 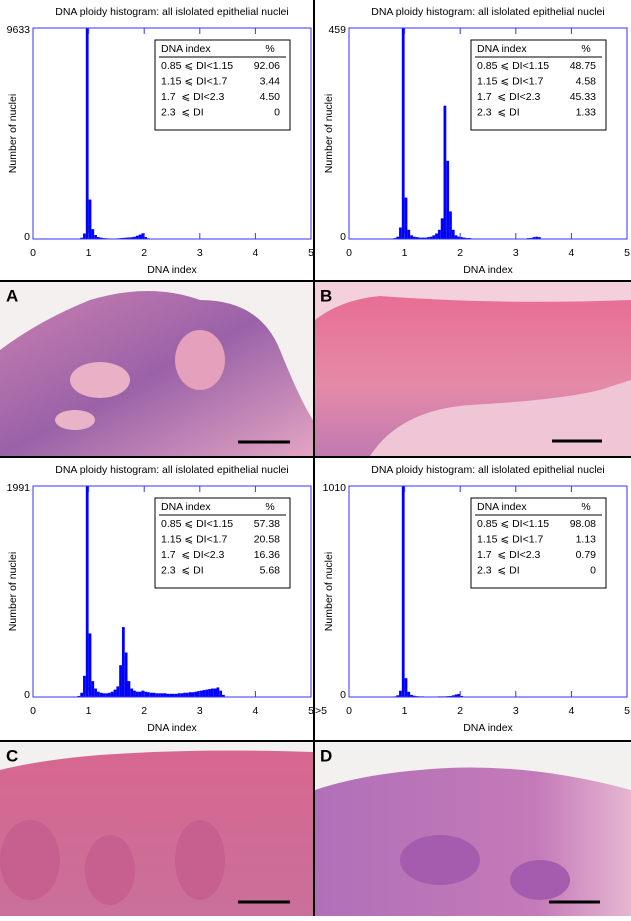 I want to click on y-tick-label: 1991, so click(x=19, y=488).